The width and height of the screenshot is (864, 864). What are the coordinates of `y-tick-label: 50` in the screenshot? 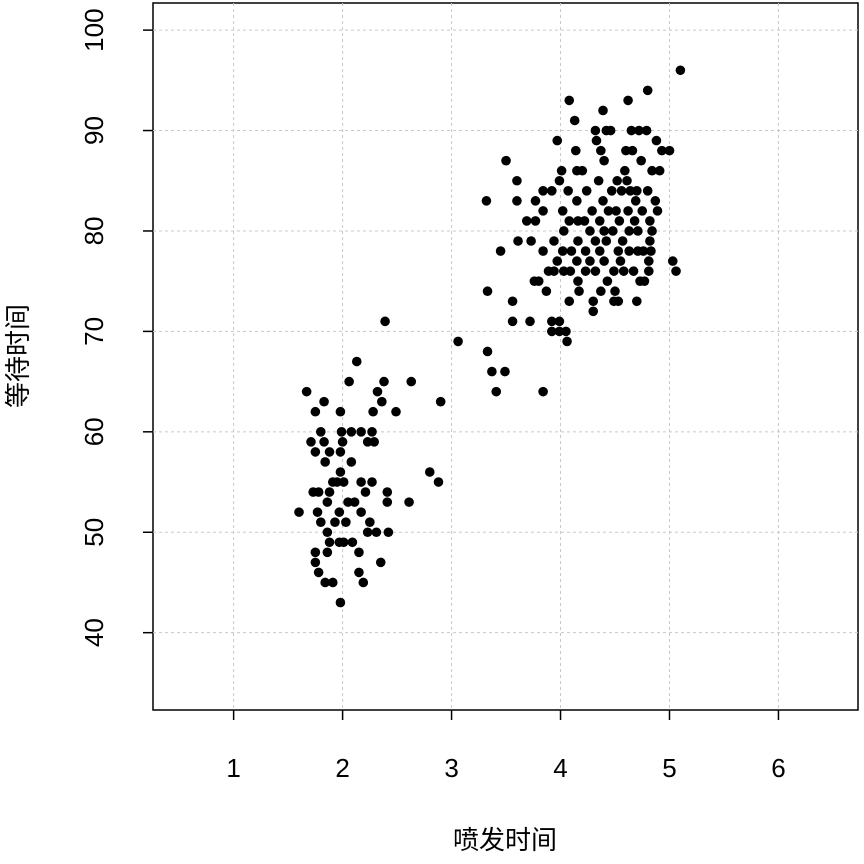 It's located at (94, 532).